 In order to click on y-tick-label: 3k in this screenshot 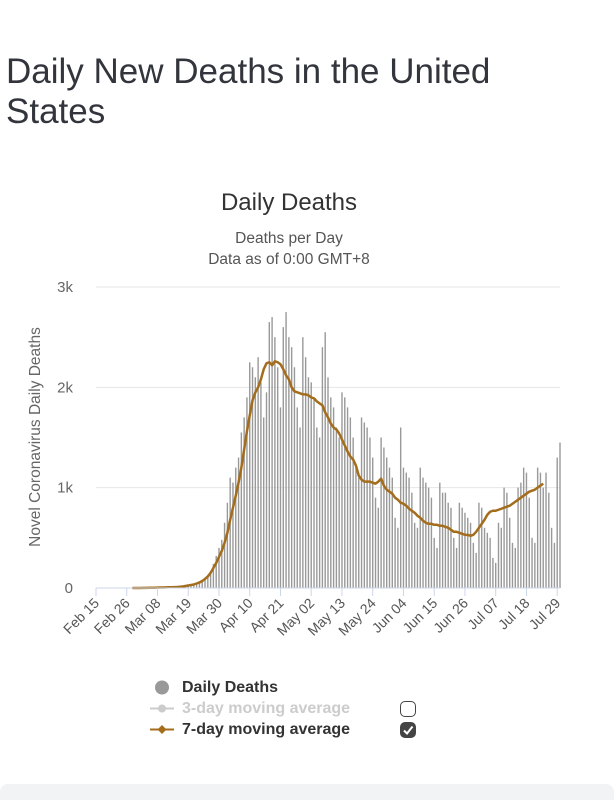, I will do `click(65, 287)`.